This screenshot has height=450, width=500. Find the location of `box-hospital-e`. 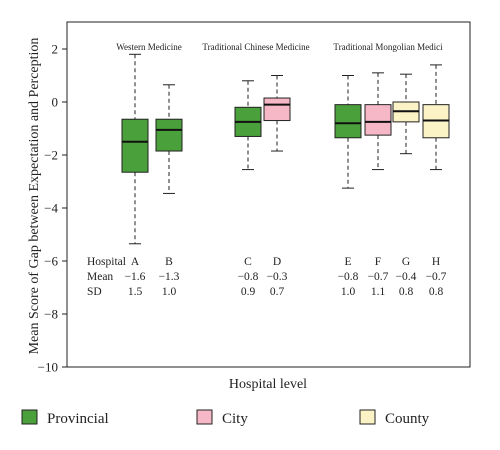

box-hospital-e is located at coordinates (348, 132).